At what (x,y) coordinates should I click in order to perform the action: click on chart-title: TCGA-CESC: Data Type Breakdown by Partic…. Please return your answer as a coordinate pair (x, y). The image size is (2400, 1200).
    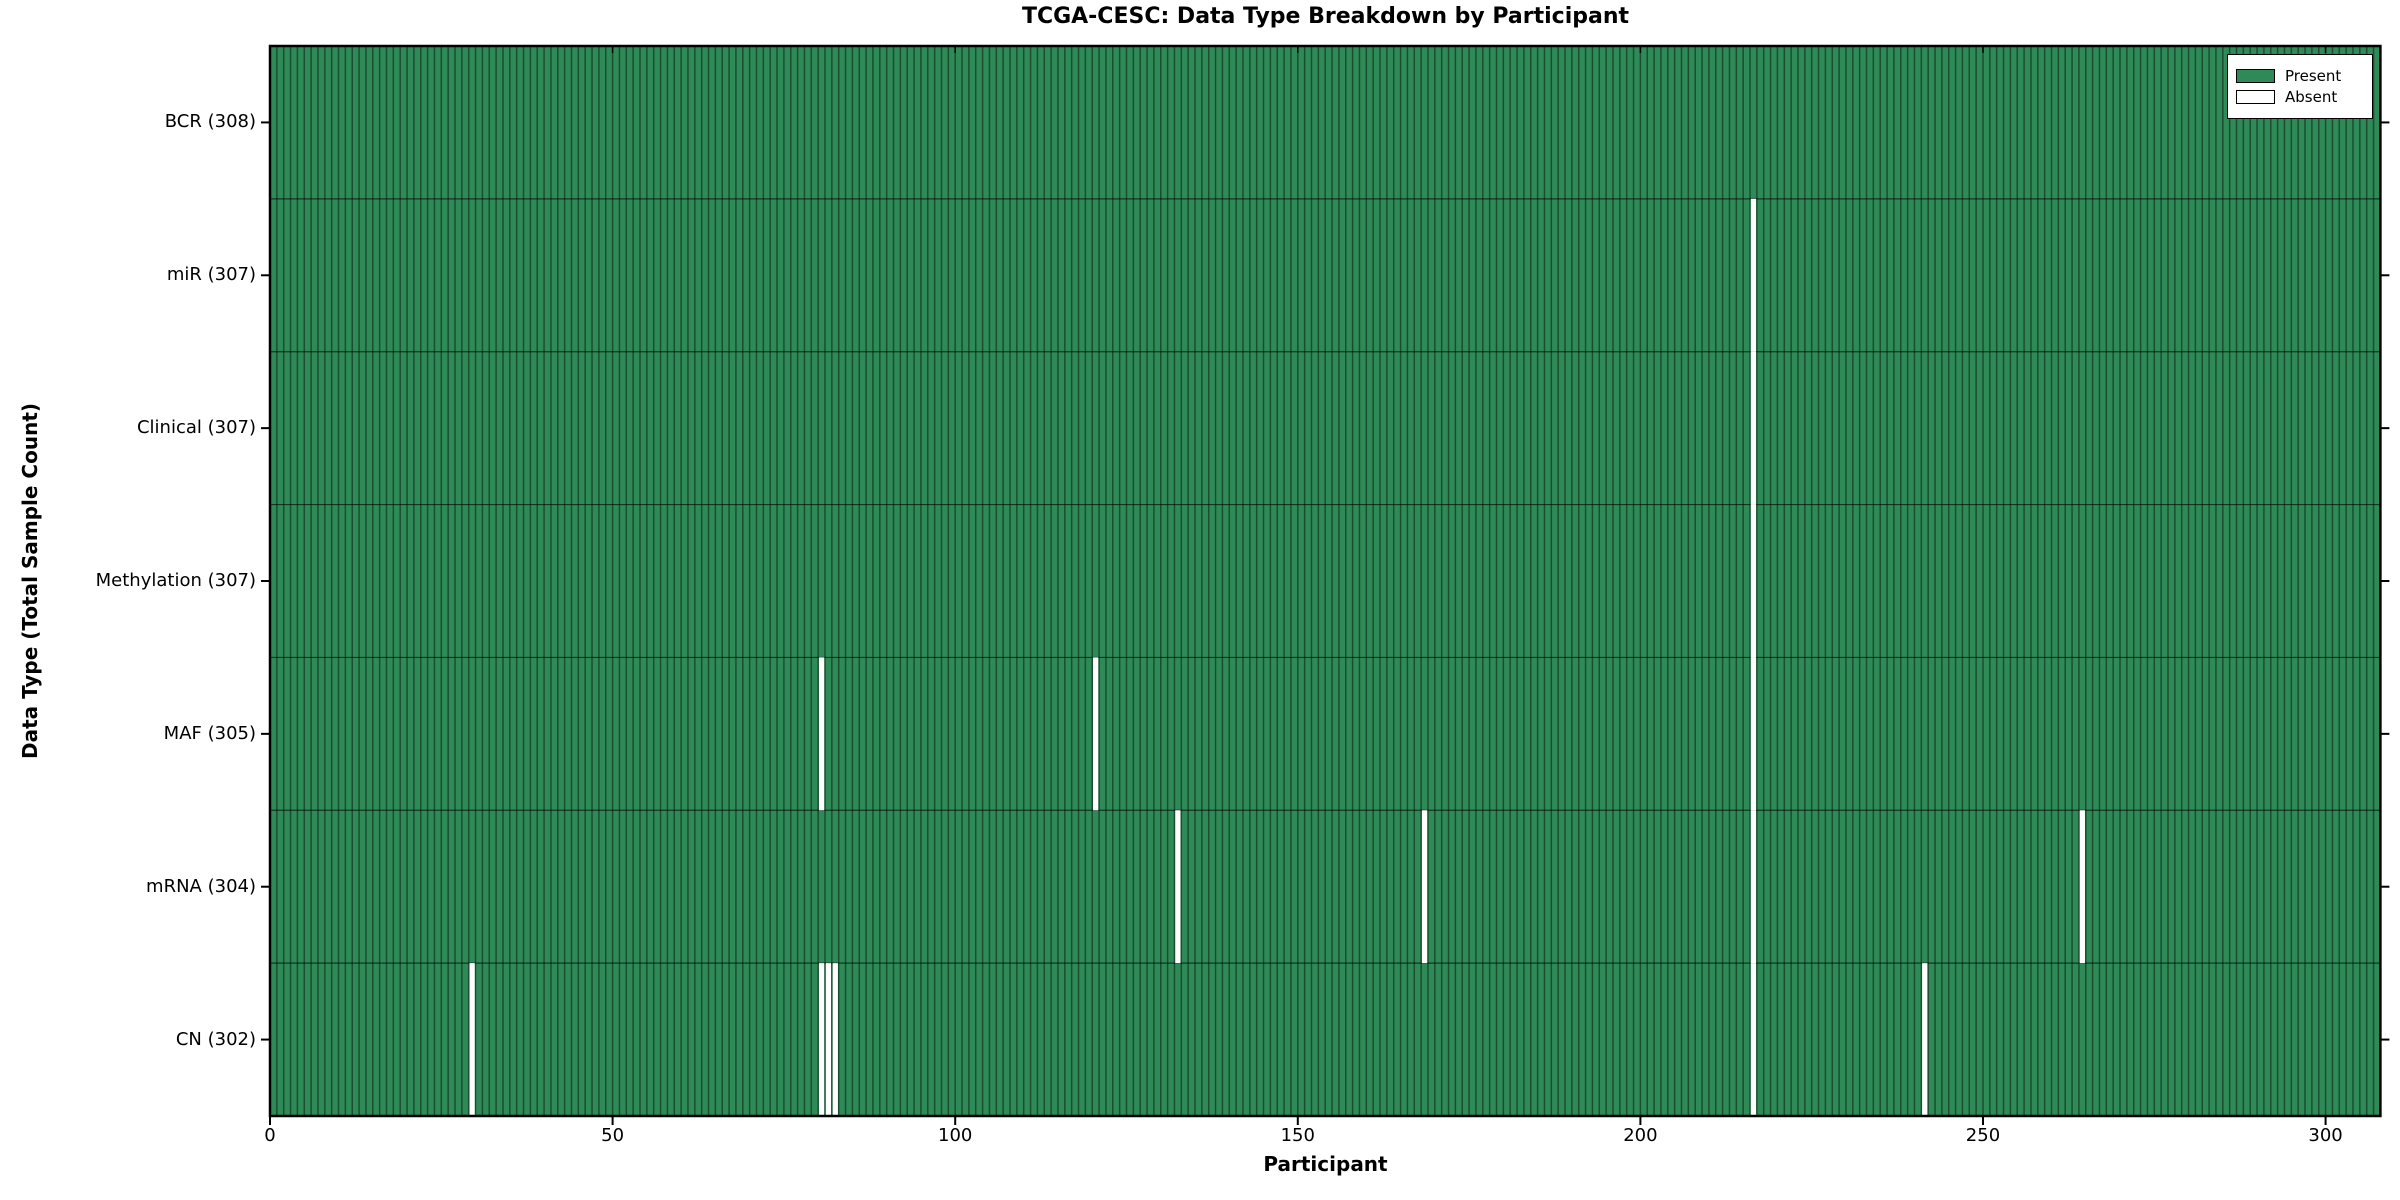
    Looking at the image, I should click on (1325, 16).